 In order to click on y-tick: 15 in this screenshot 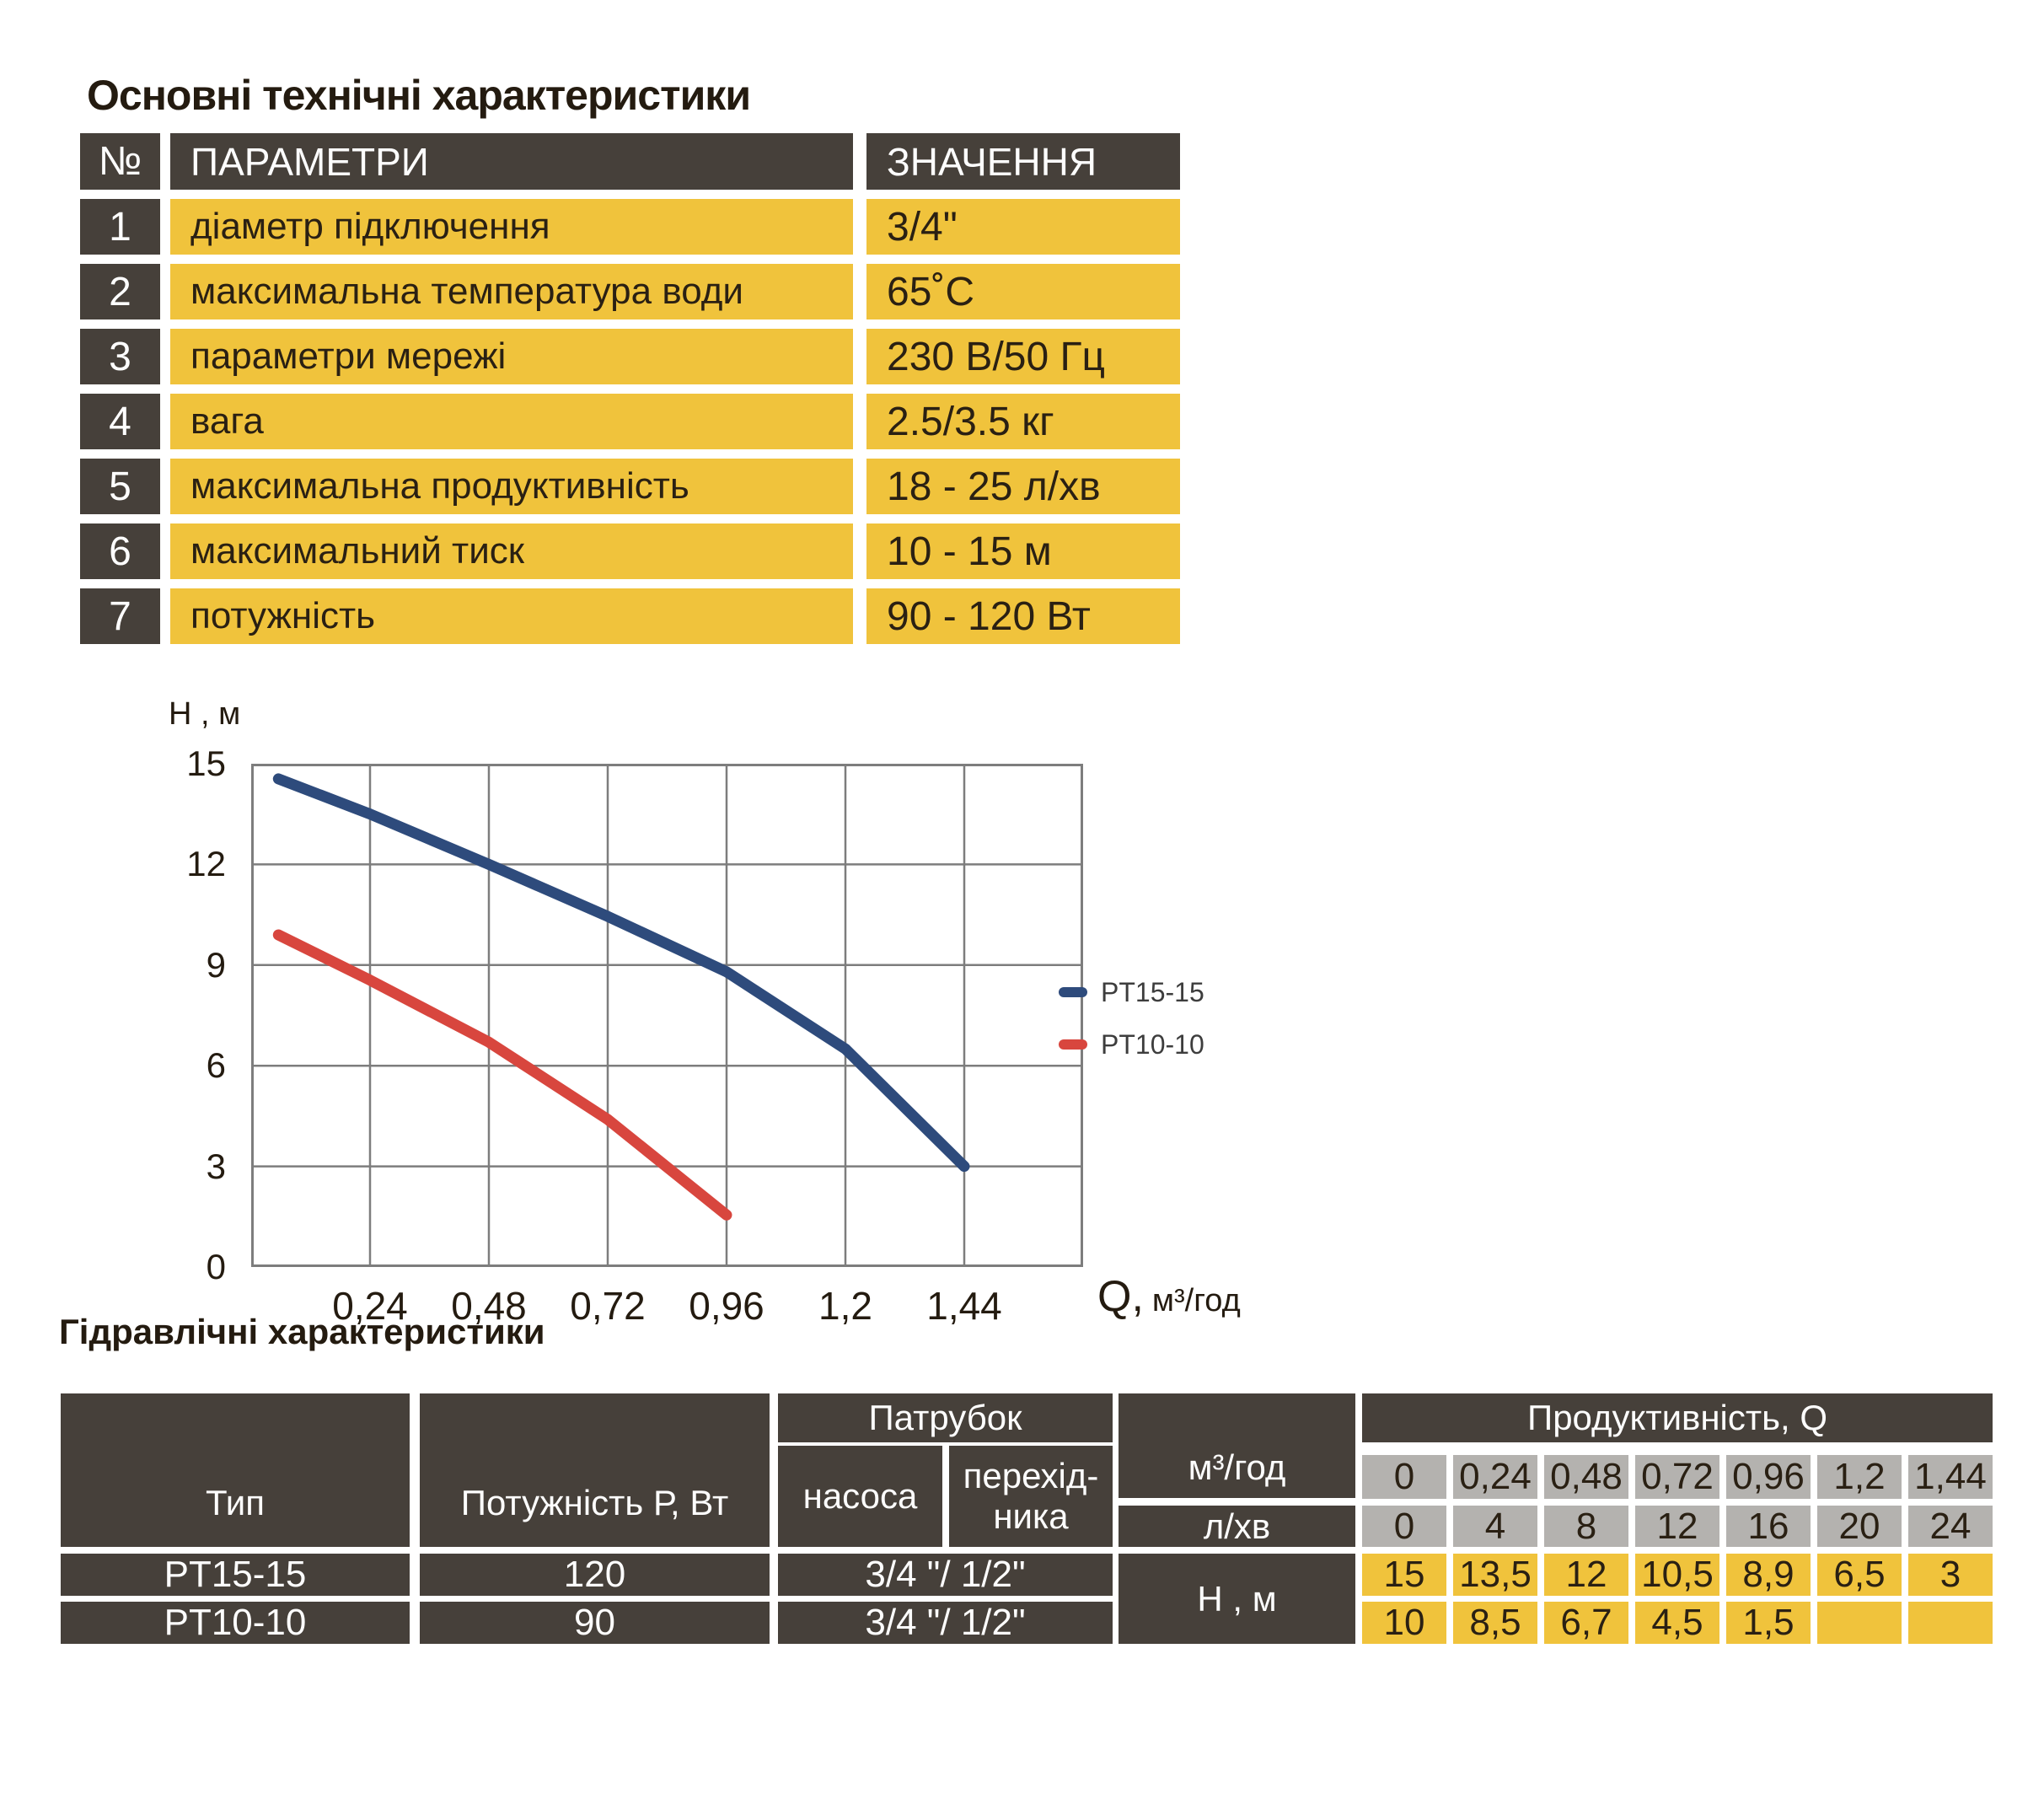, I will do `click(206, 763)`.